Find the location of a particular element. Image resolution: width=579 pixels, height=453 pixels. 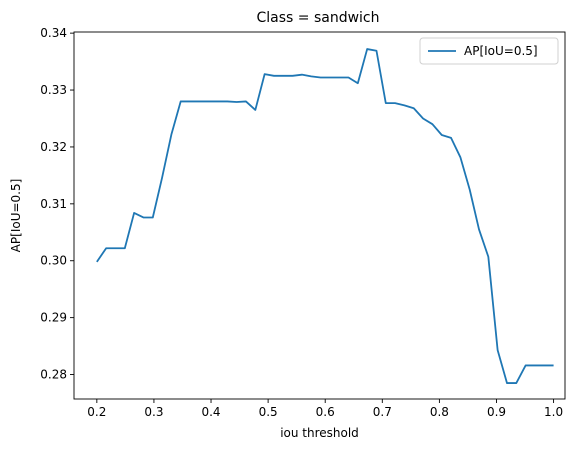

y-tick-label: 0.31 is located at coordinates (53, 204).